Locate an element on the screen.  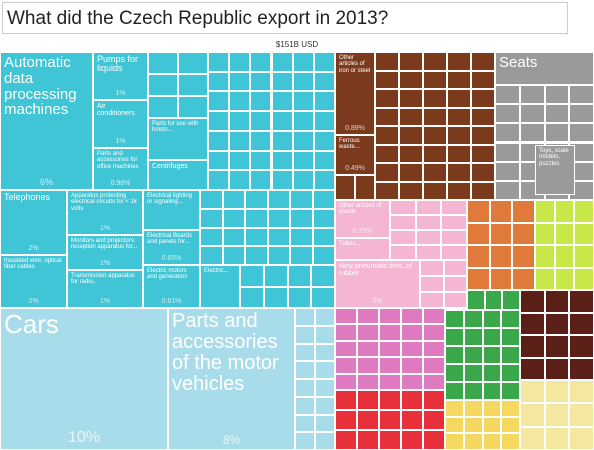
tile-value: 0.49% is located at coordinates (355, 168).